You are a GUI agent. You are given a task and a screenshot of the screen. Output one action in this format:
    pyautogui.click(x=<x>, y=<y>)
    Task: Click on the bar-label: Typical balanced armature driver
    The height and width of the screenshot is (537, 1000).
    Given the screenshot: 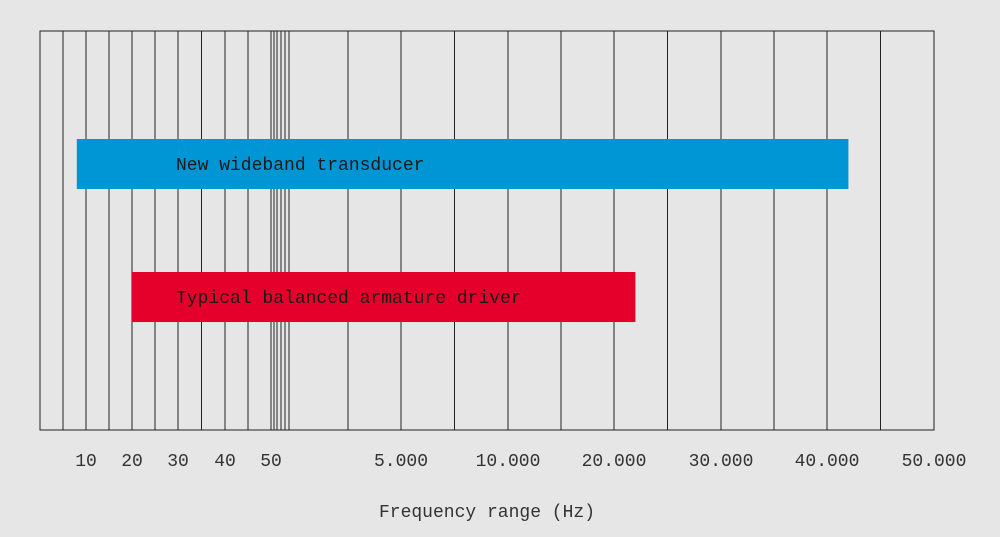 What is the action you would take?
    pyautogui.click(x=349, y=299)
    